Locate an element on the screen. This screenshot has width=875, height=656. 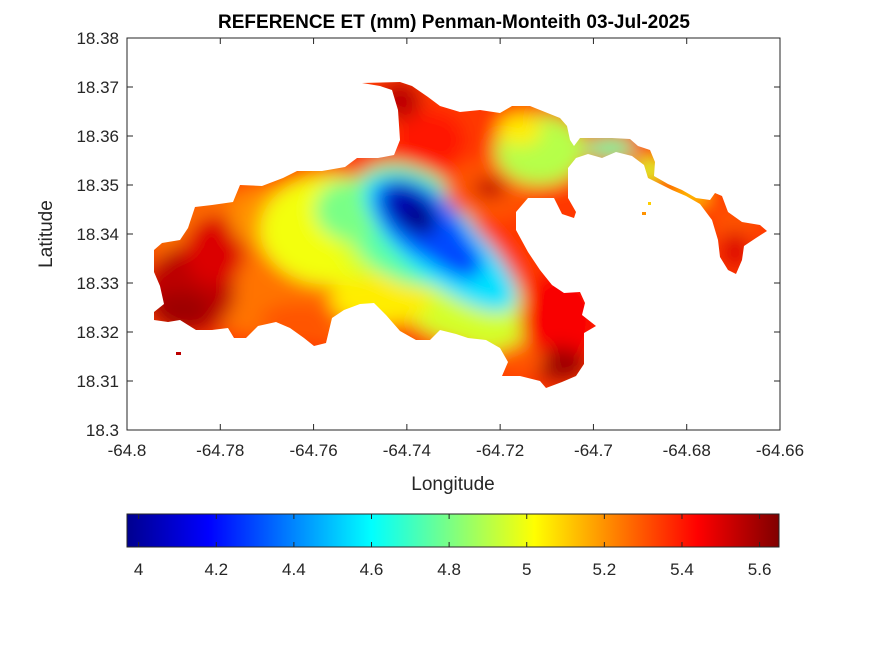
colorbar-tick-label: 5.4 is located at coordinates (682, 569).